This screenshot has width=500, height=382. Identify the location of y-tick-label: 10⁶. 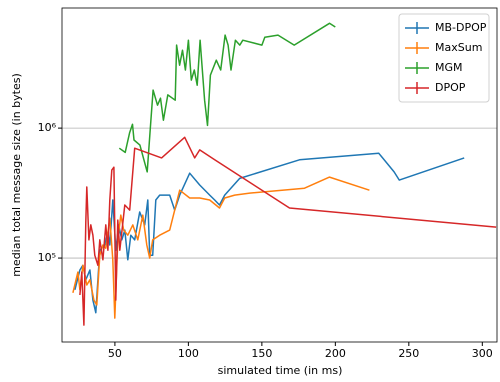
(47, 127).